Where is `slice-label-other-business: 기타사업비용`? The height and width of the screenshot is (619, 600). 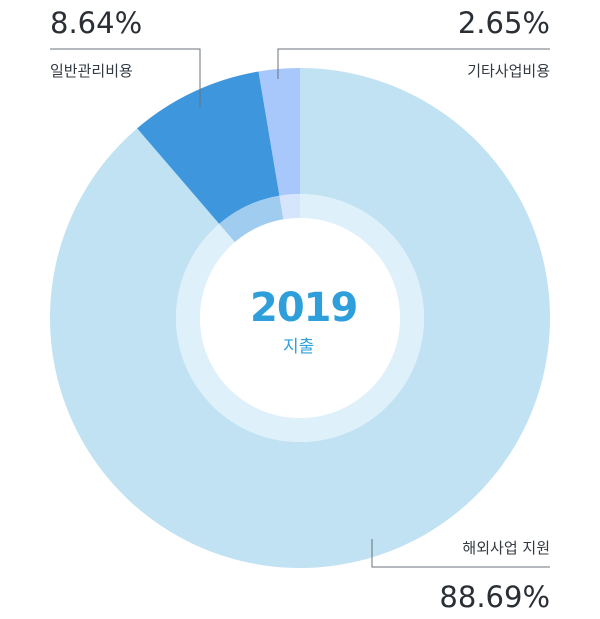 slice-label-other-business: 기타사업비용 is located at coordinates (508, 71).